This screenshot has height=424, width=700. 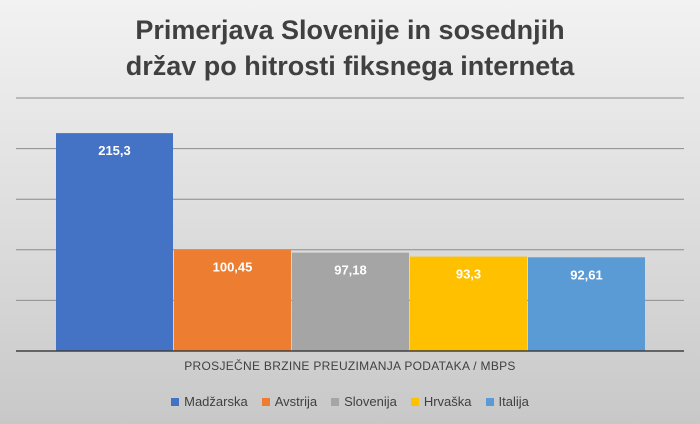 What do you see at coordinates (468, 274) in the screenshot?
I see `data-label: 93,3` at bounding box center [468, 274].